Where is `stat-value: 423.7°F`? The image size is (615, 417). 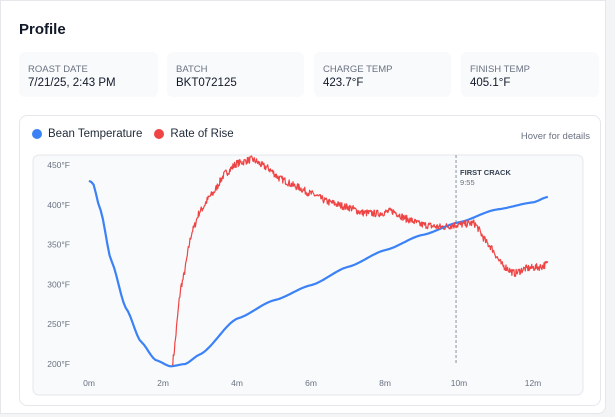
stat-value: 423.7°F is located at coordinates (343, 83).